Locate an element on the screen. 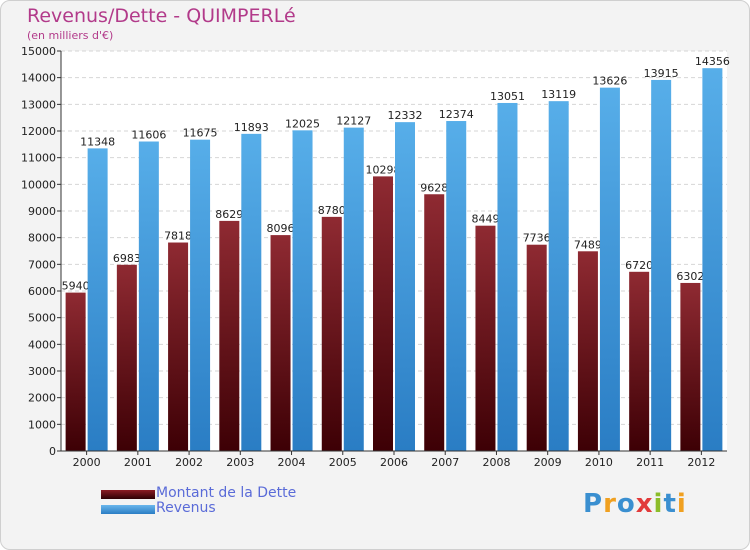  data-label-revenus: 12127 is located at coordinates (353, 121).